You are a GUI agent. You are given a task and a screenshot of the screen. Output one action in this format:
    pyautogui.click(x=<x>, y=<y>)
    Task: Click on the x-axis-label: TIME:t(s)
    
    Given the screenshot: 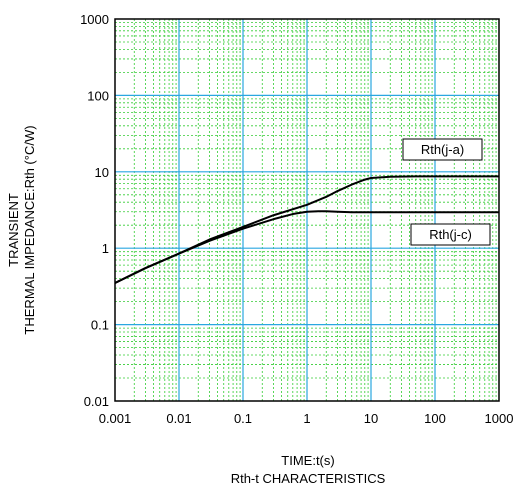 What is the action you would take?
    pyautogui.click(x=307, y=460)
    